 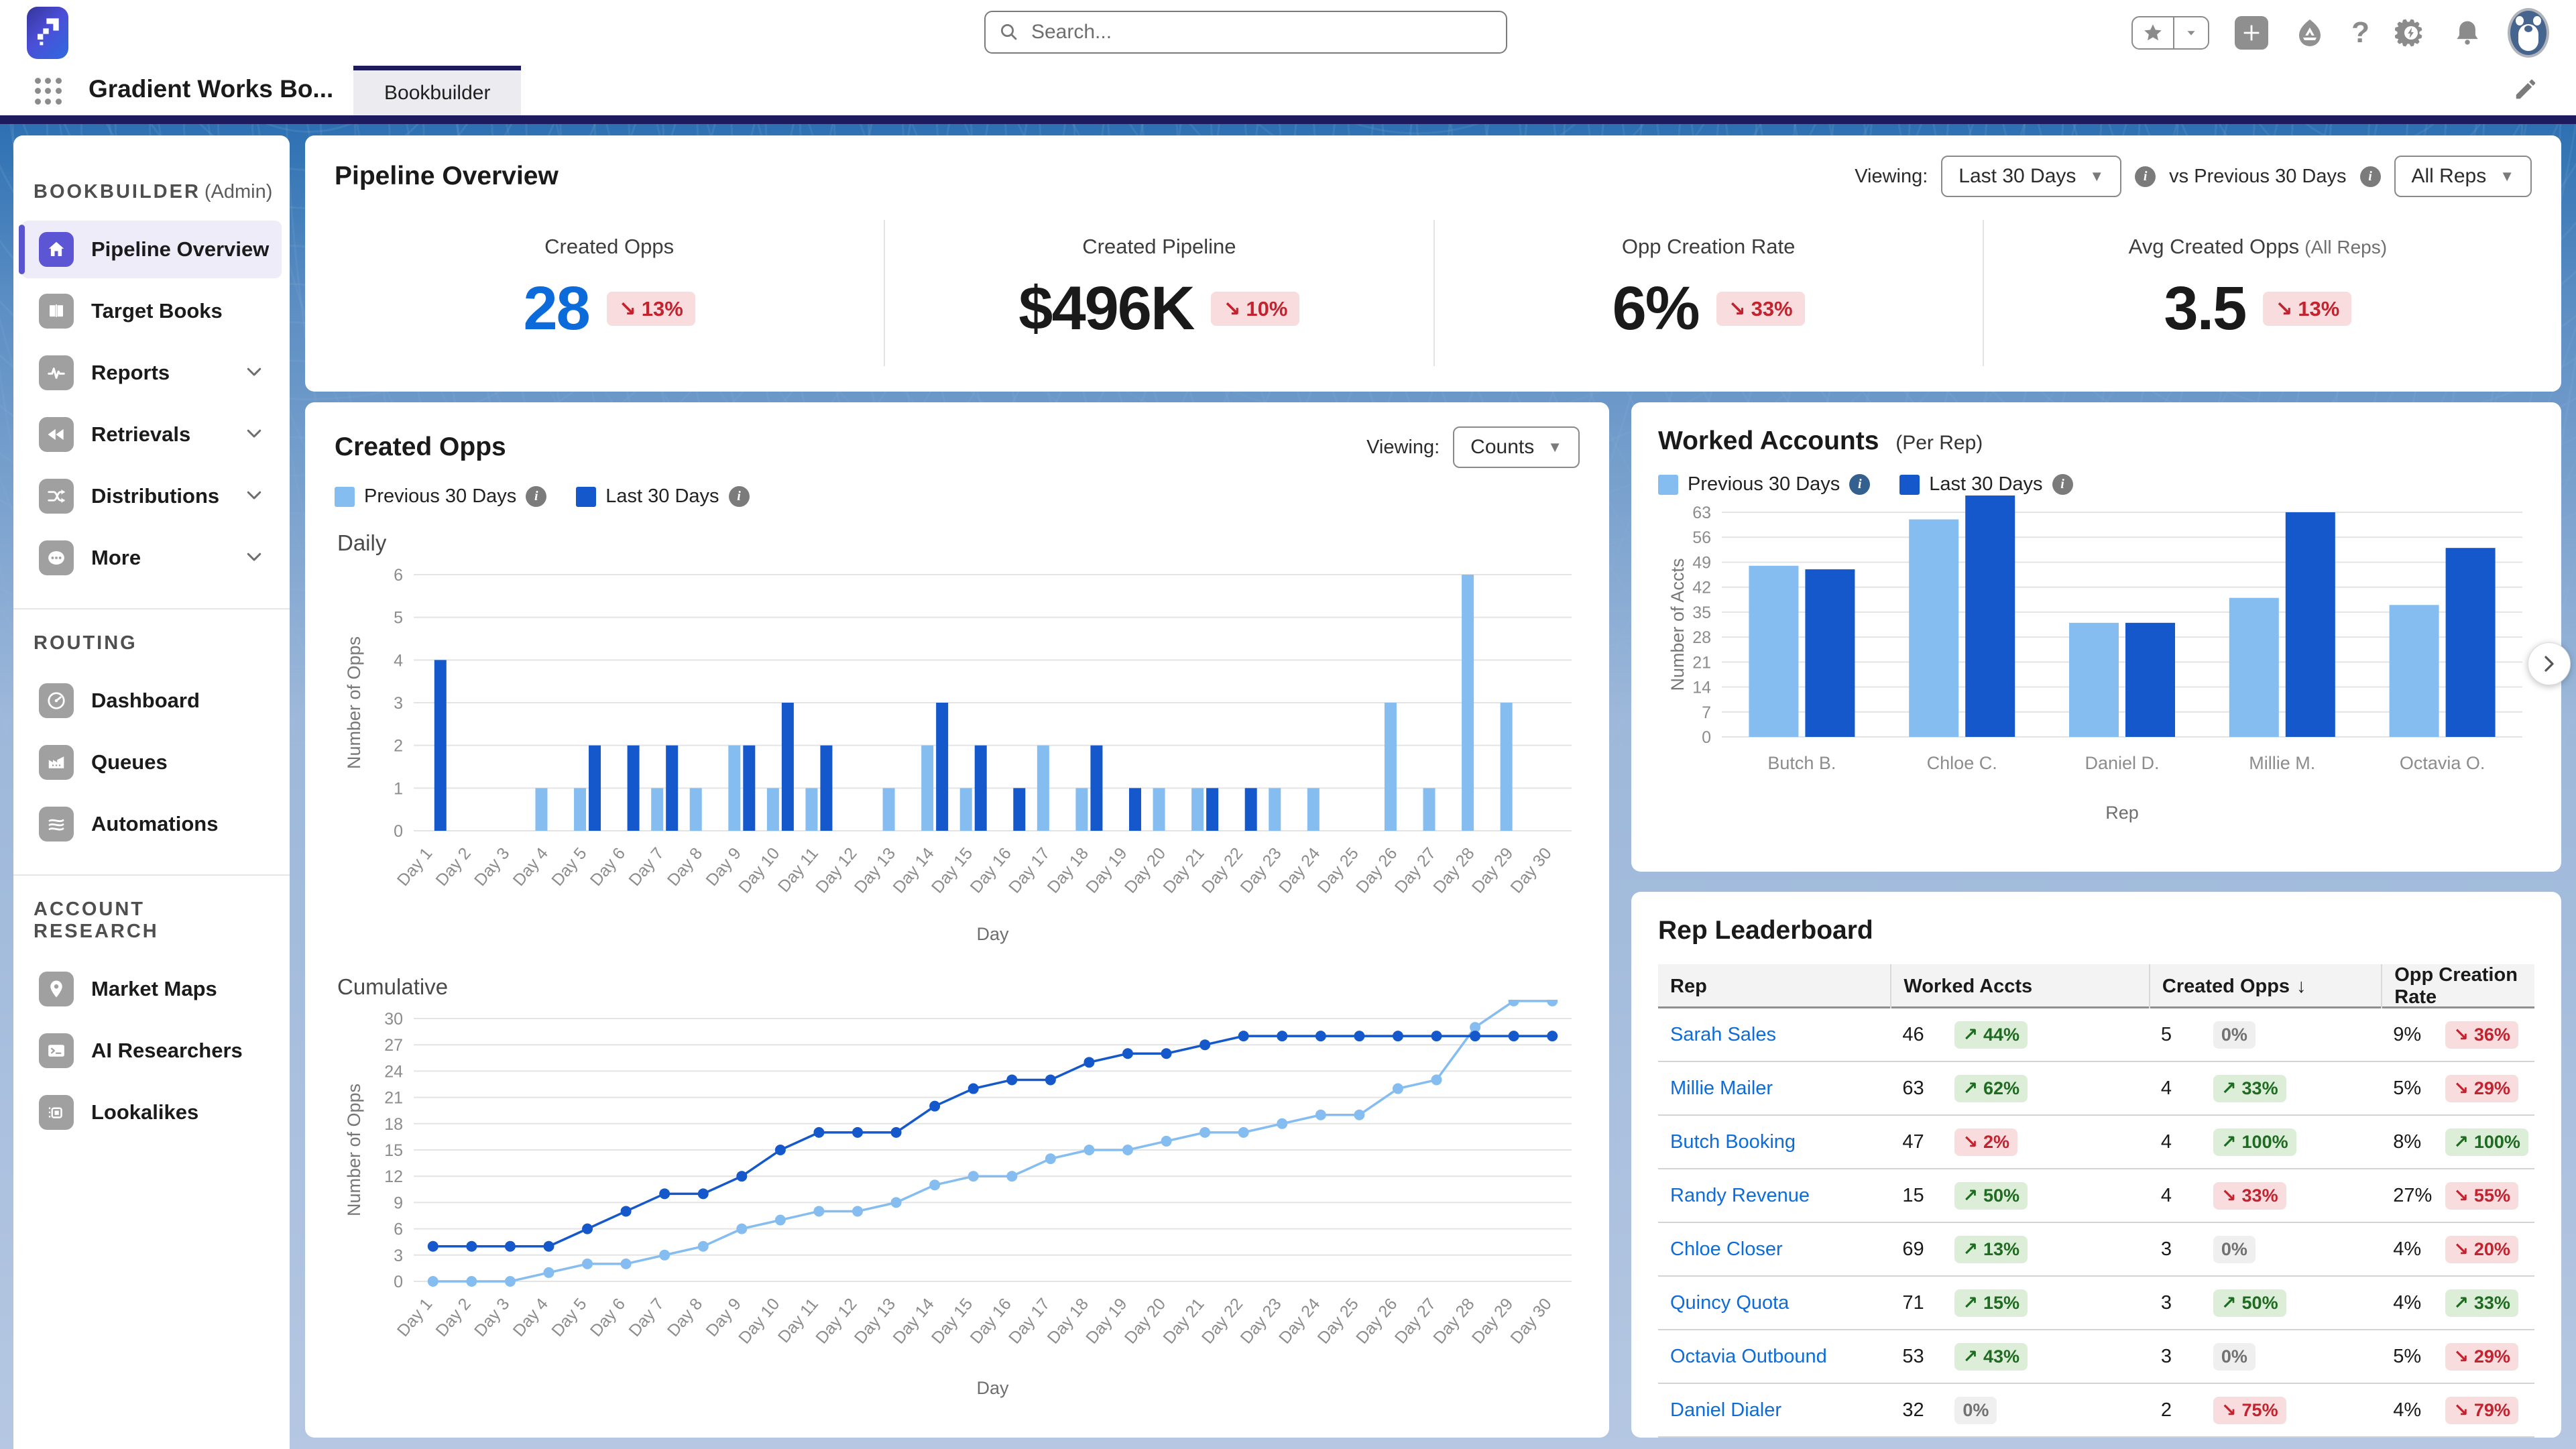 I want to click on sidebar-item-label: Dashboard, so click(x=145, y=701).